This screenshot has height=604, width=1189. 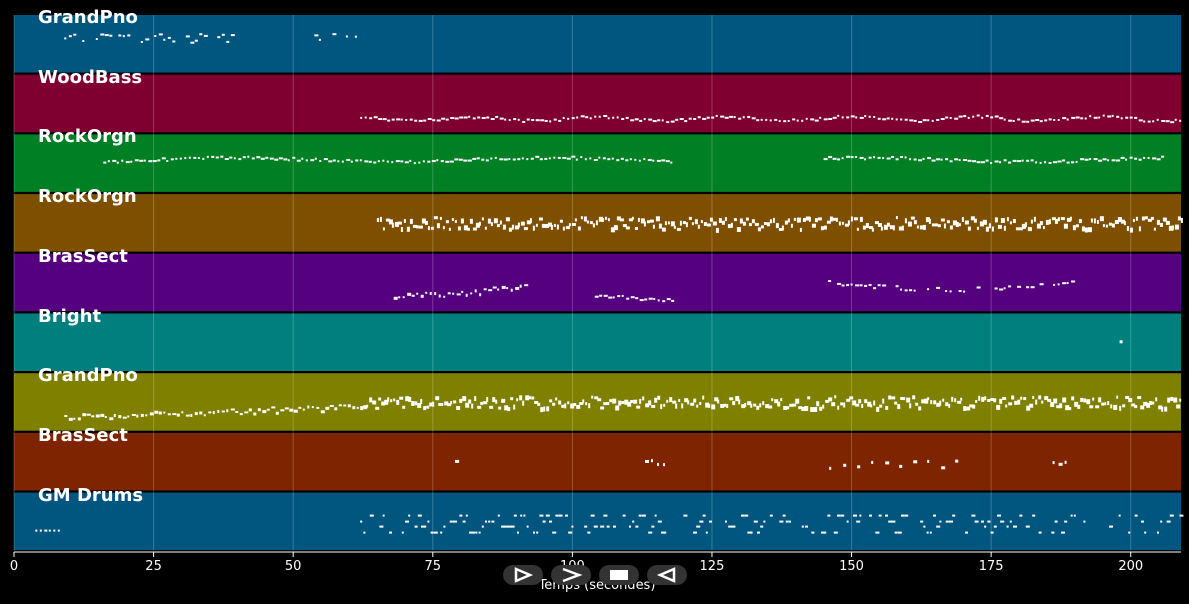 What do you see at coordinates (523, 575) in the screenshot?
I see `play-button` at bounding box center [523, 575].